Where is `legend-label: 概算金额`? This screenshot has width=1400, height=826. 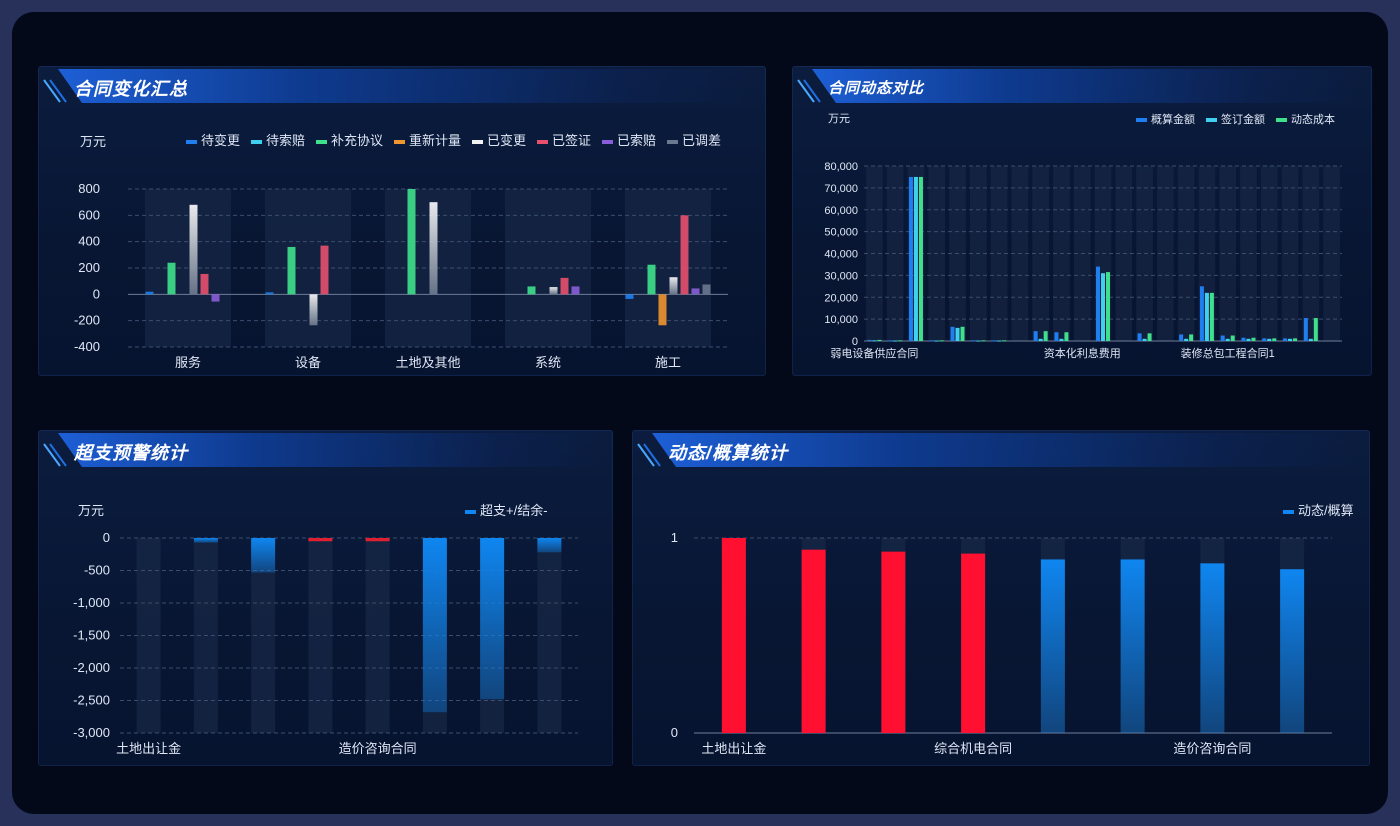
legend-label: 概算金额 is located at coordinates (1173, 119).